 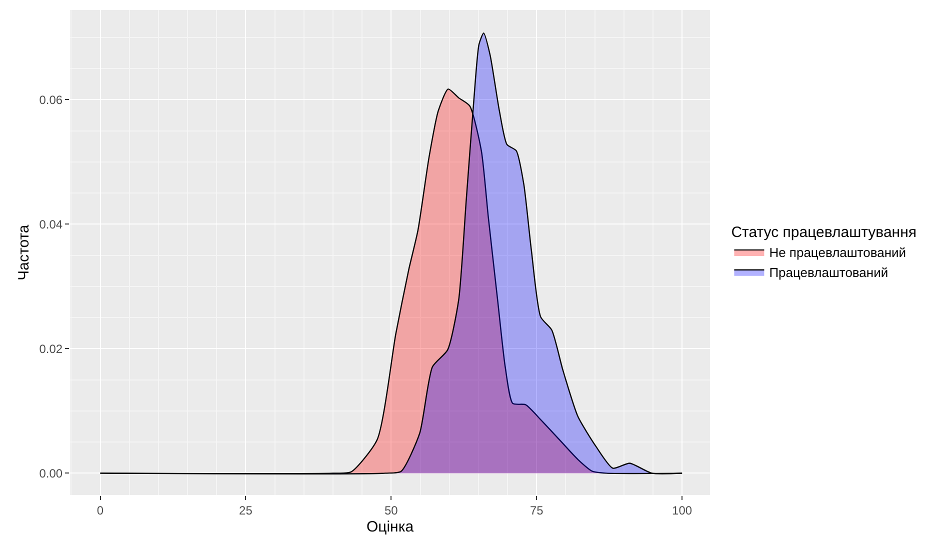 I want to click on y-axis-title: Частота, so click(x=23, y=252).